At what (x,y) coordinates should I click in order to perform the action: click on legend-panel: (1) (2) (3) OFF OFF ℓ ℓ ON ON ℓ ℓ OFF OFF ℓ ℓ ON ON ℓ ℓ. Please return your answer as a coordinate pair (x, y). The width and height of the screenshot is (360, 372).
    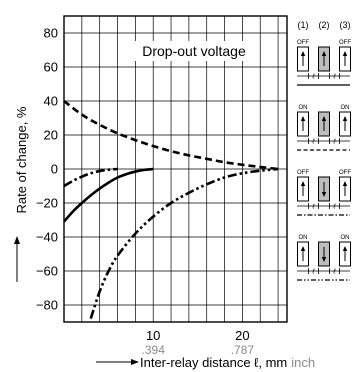
    Looking at the image, I should click on (324, 150).